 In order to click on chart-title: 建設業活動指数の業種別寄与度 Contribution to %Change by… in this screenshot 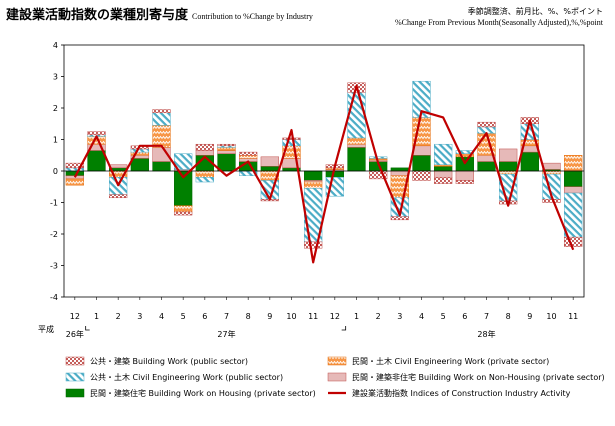, I will do `click(159, 13)`.